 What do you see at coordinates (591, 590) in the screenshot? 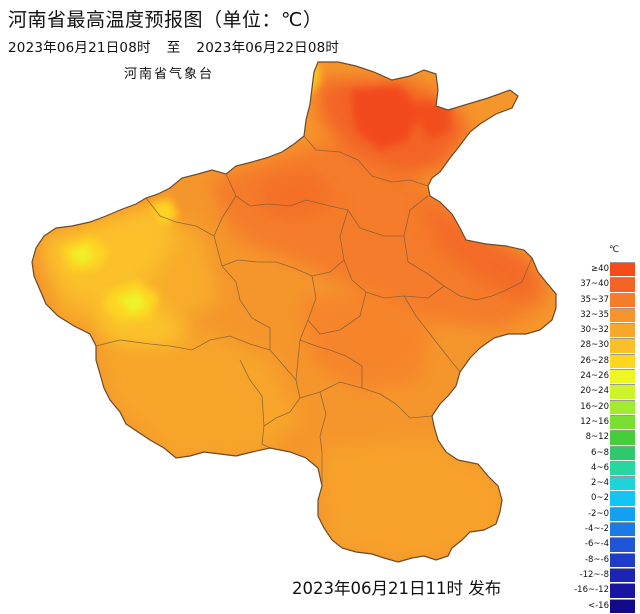
I see `legend-label: -16~-12` at bounding box center [591, 590].